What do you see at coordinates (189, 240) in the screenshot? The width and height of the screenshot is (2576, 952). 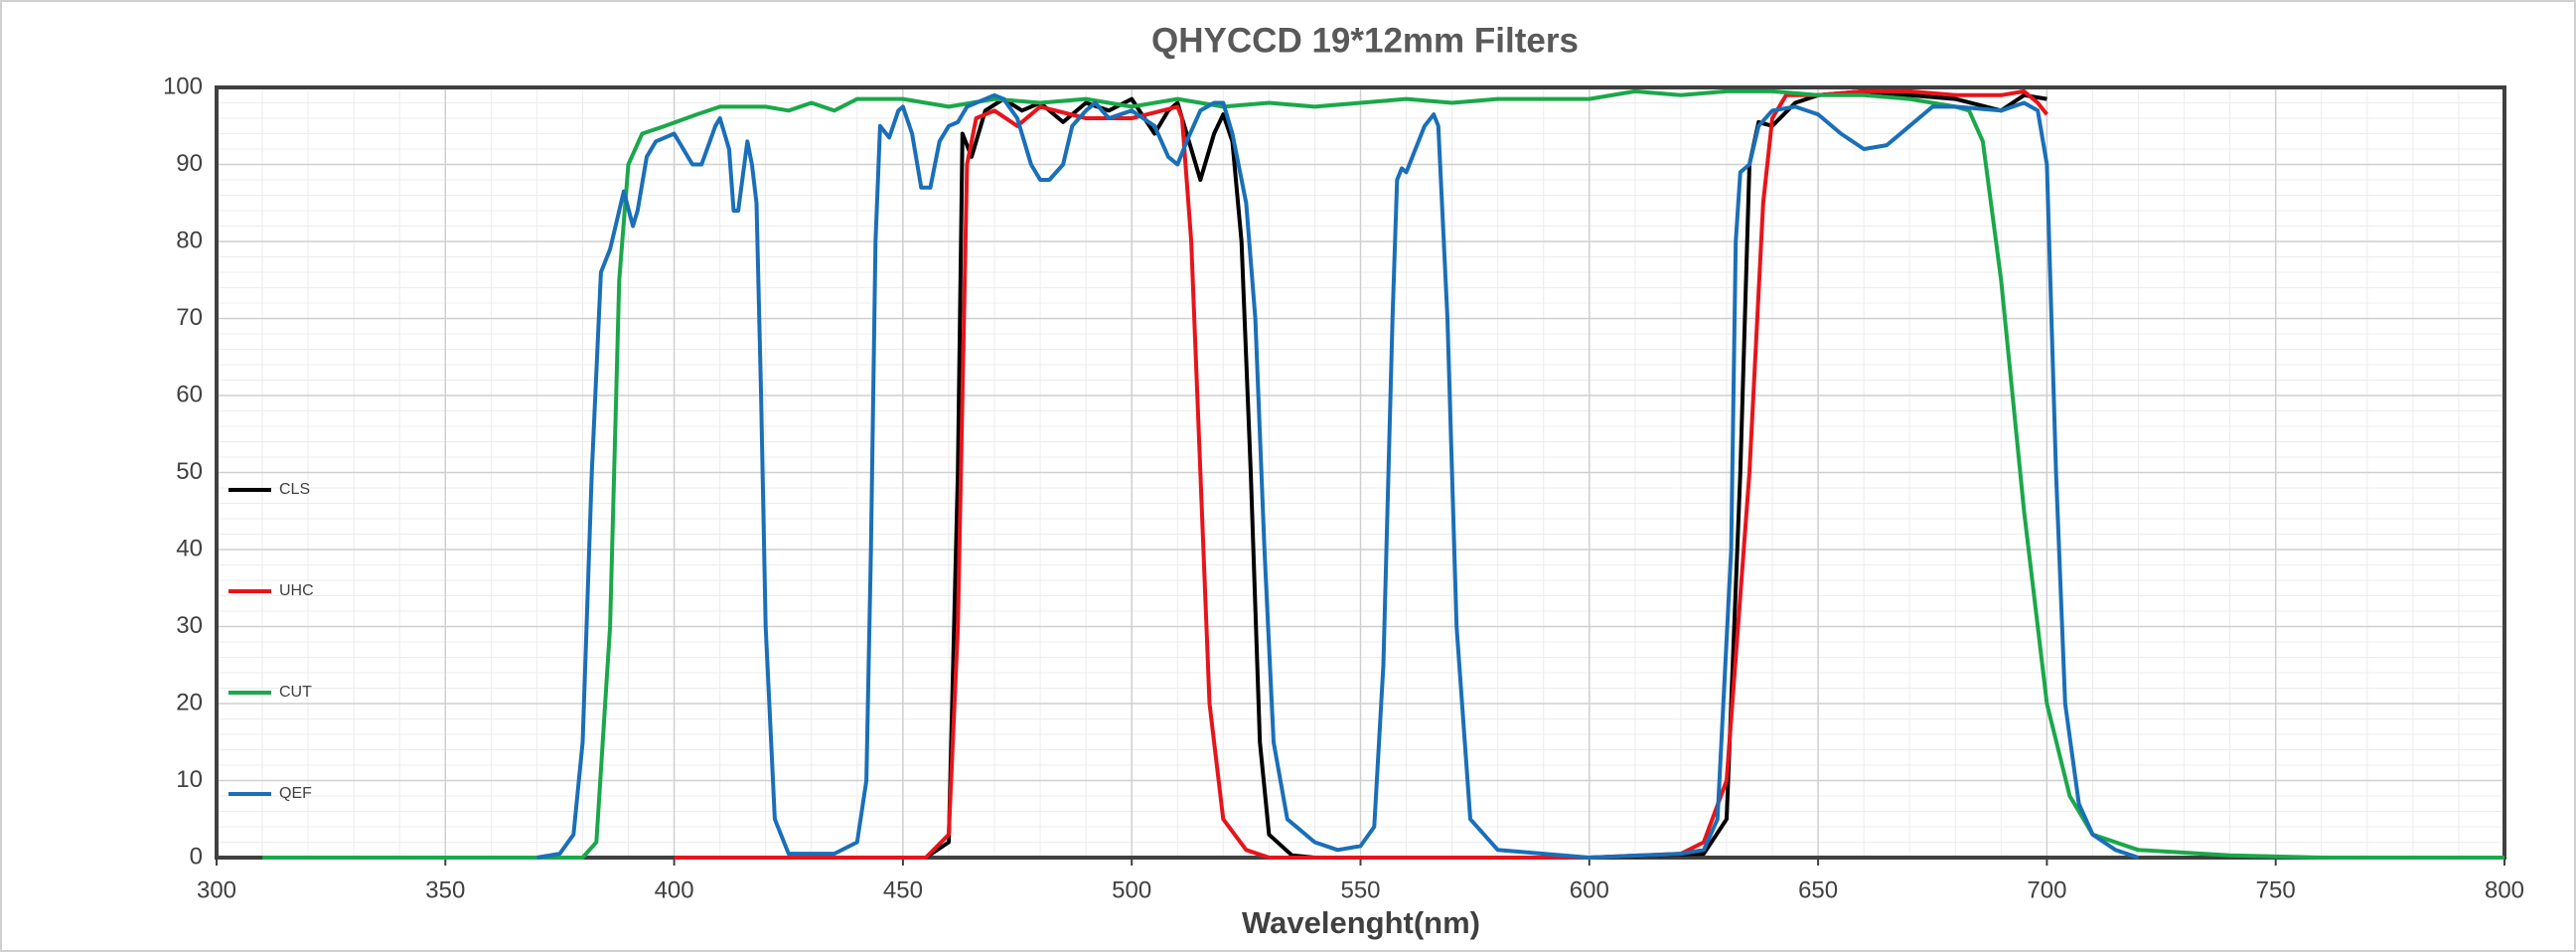 I see `y-tick-label: 80` at bounding box center [189, 240].